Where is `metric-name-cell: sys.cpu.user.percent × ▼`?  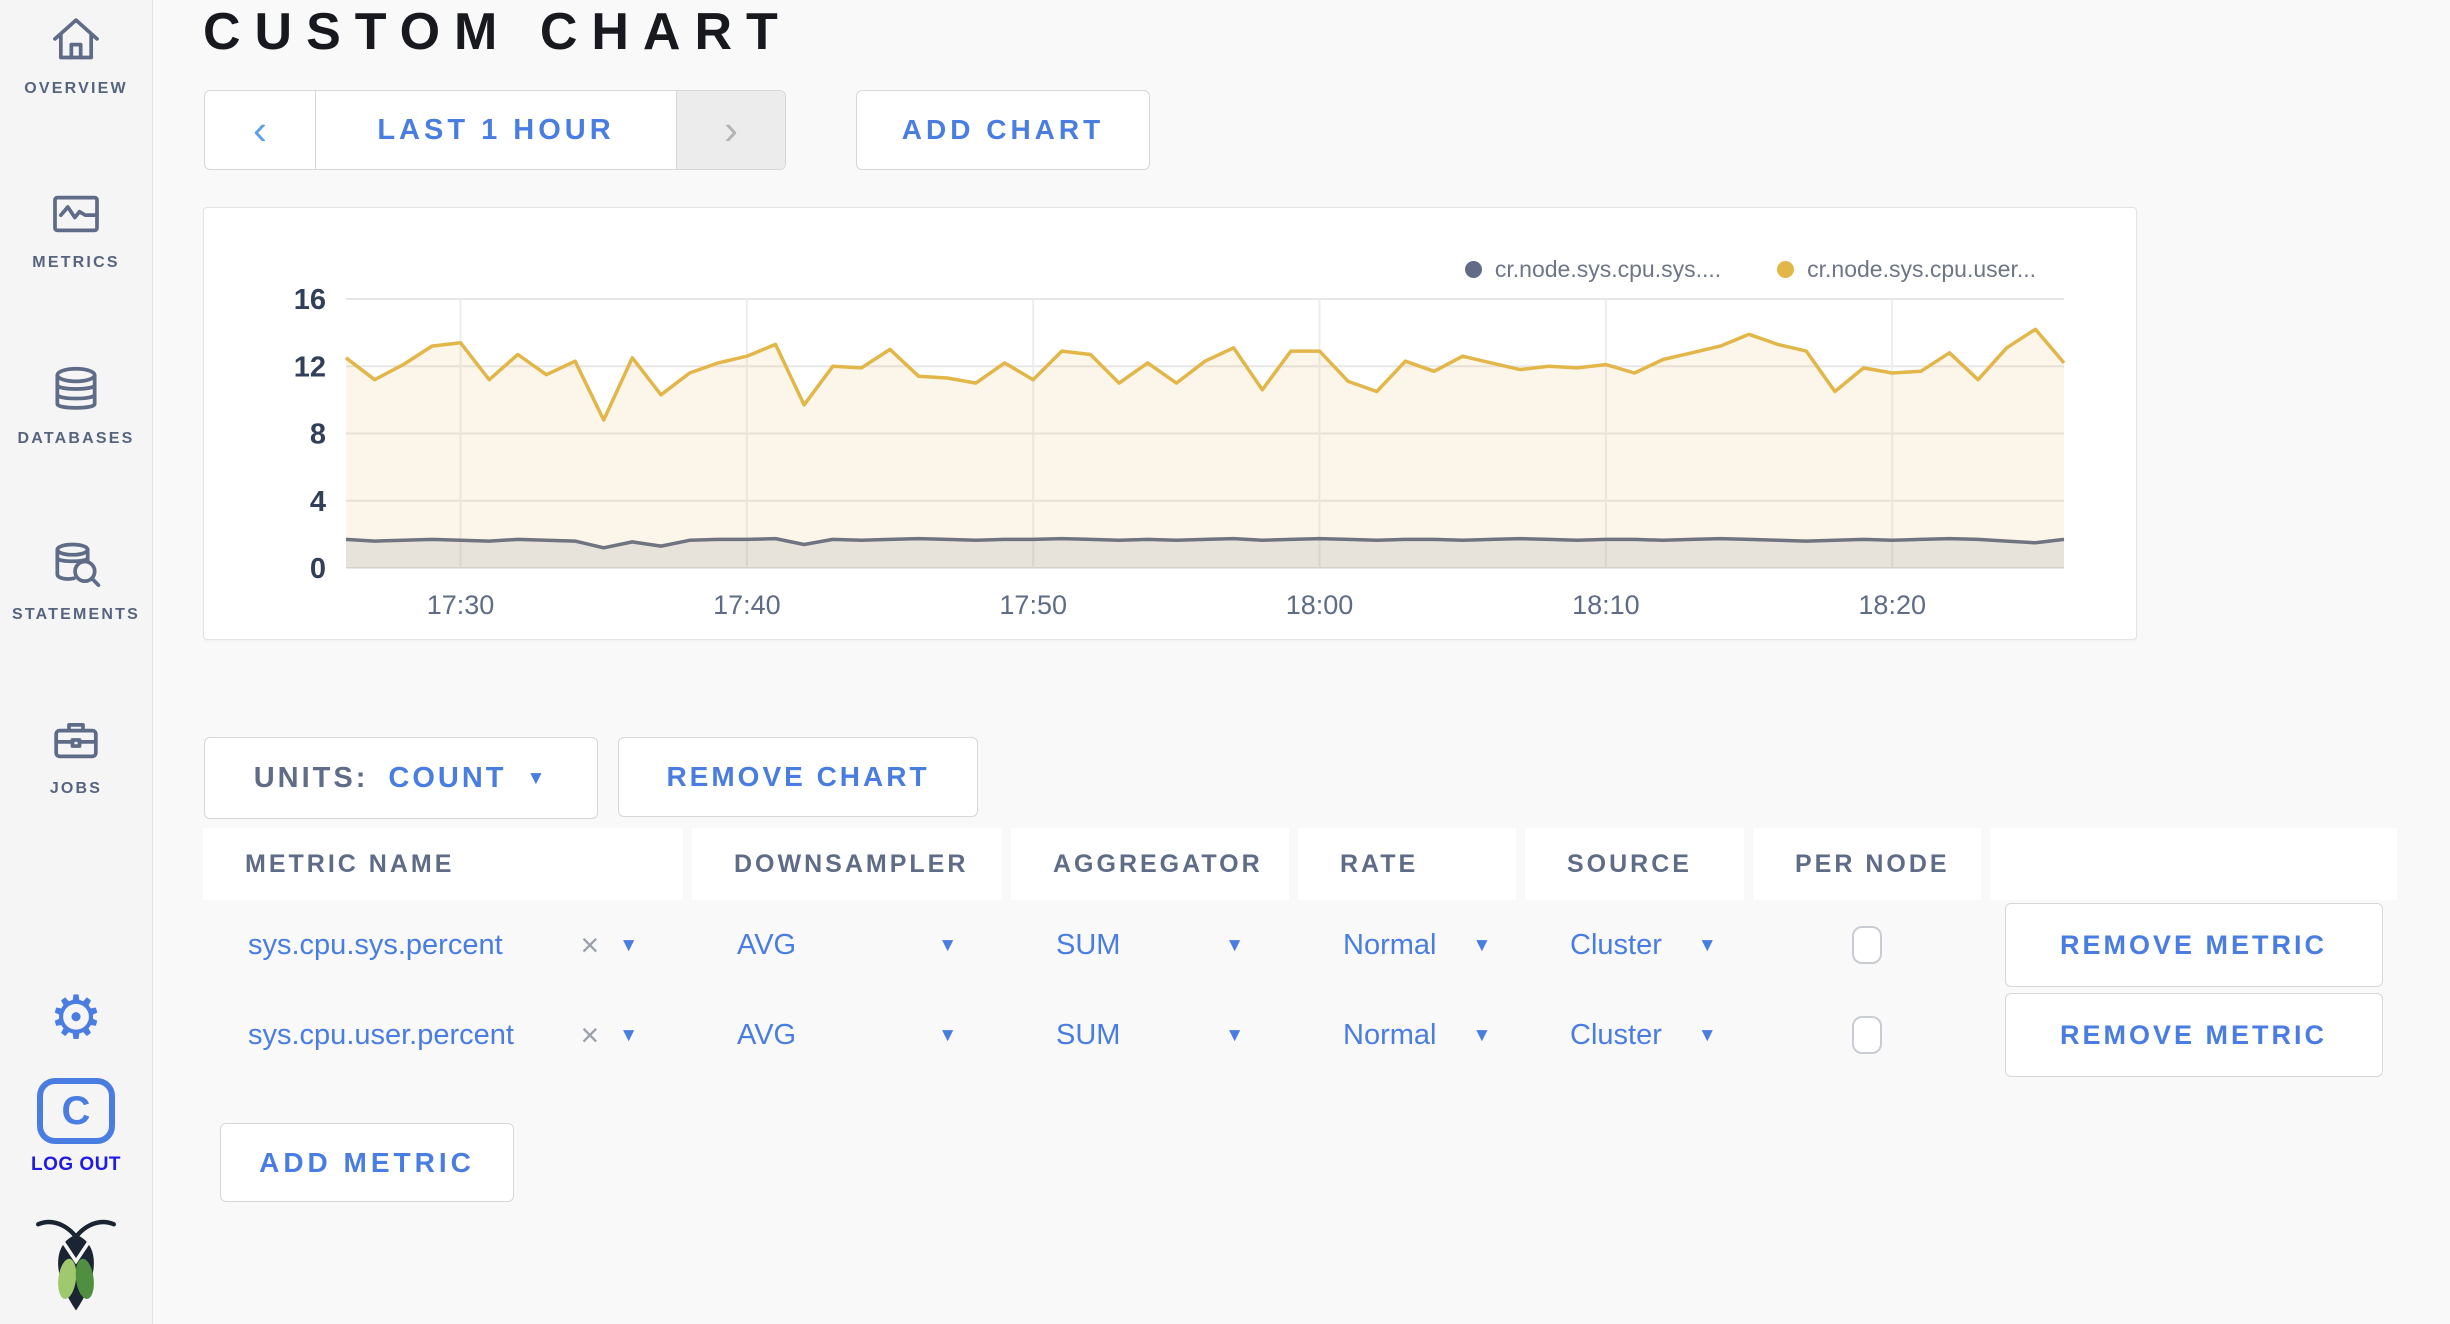
metric-name-cell: sys.cpu.user.percent × ▼ is located at coordinates (443, 1035).